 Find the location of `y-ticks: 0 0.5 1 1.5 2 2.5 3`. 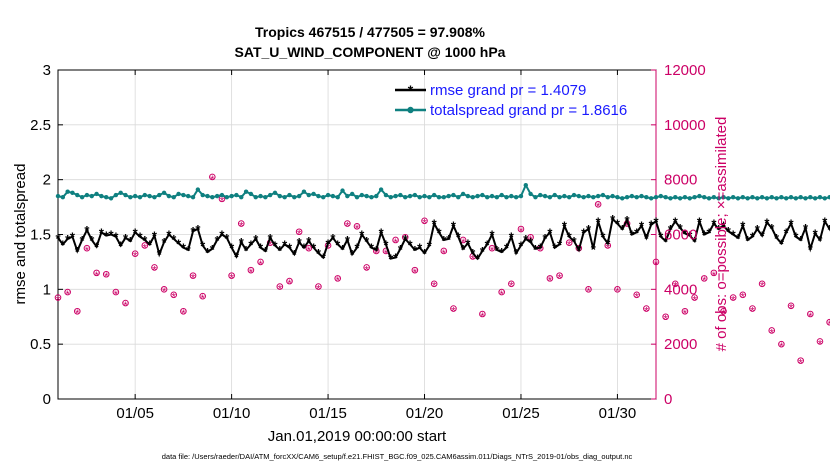

y-ticks: 0 0.5 1 1.5 2 2.5 3 is located at coordinates (46, 235).